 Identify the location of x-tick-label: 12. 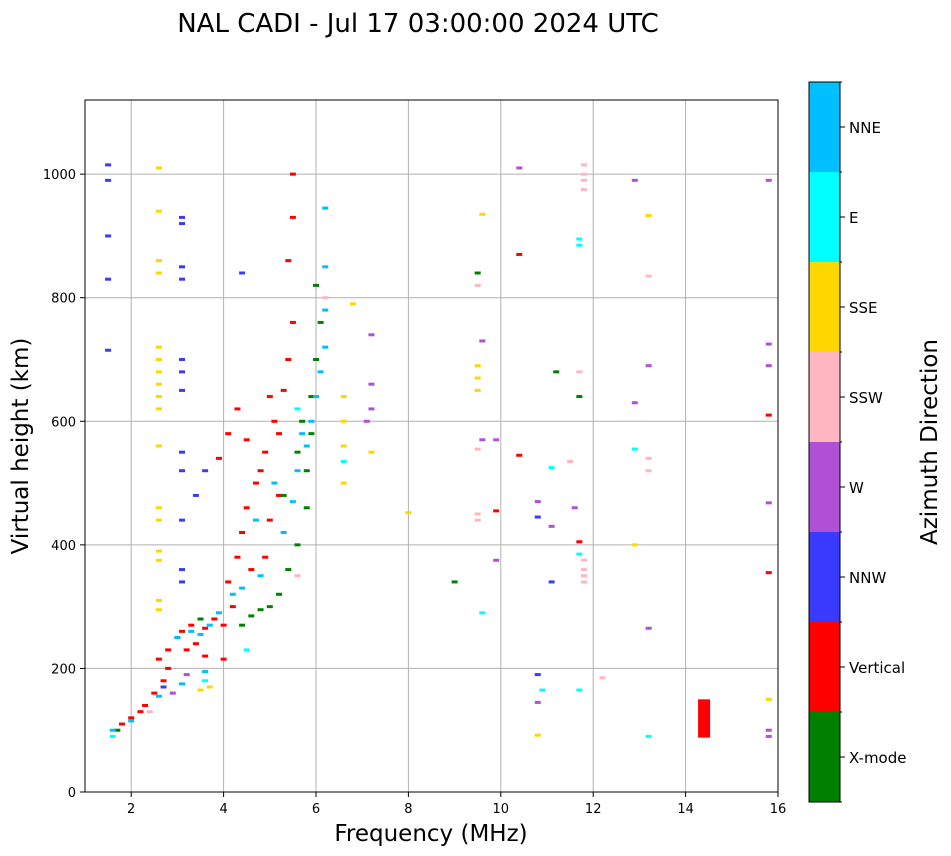
(593, 809).